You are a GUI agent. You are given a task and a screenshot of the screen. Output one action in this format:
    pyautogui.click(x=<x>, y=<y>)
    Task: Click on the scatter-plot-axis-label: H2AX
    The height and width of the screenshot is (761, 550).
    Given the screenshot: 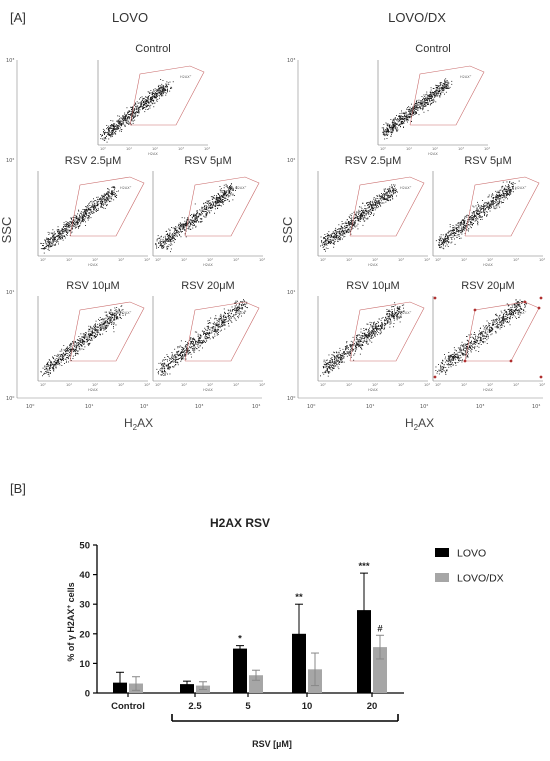 What is the action you would take?
    pyautogui.click(x=373, y=265)
    